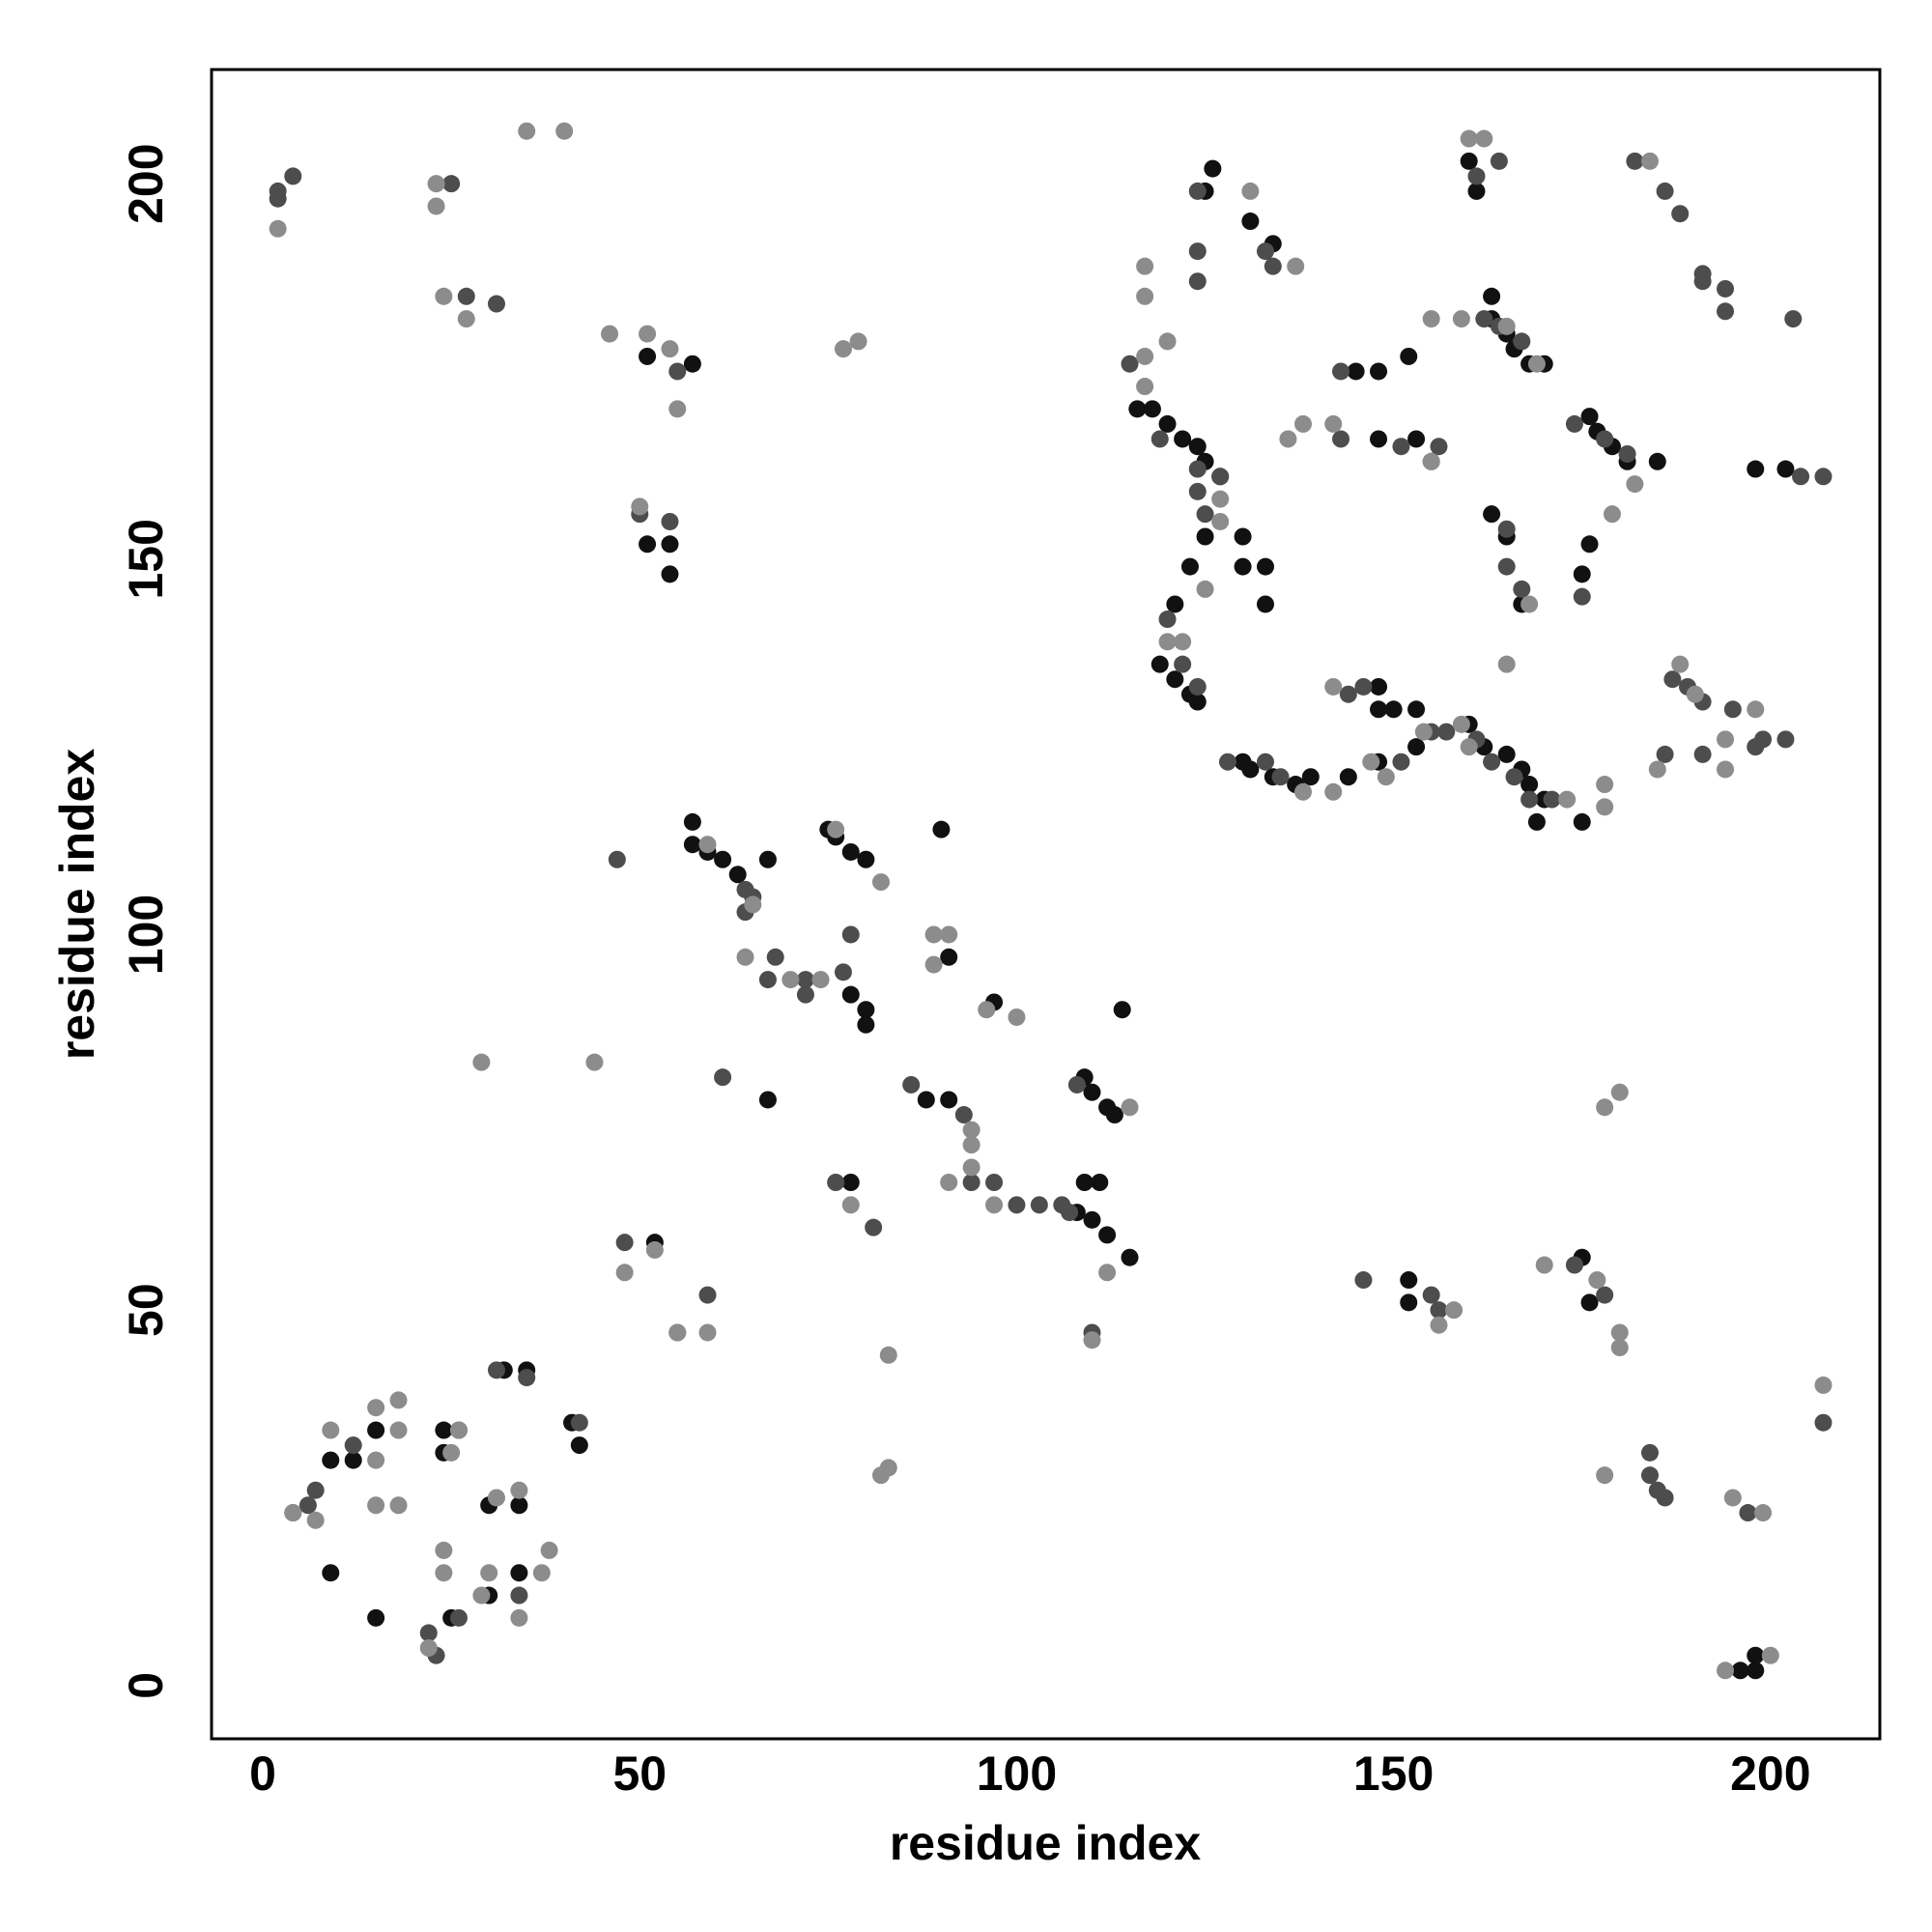 This screenshot has height=1932, width=1932. What do you see at coordinates (77, 905) in the screenshot?
I see `y-axis-title: residue index` at bounding box center [77, 905].